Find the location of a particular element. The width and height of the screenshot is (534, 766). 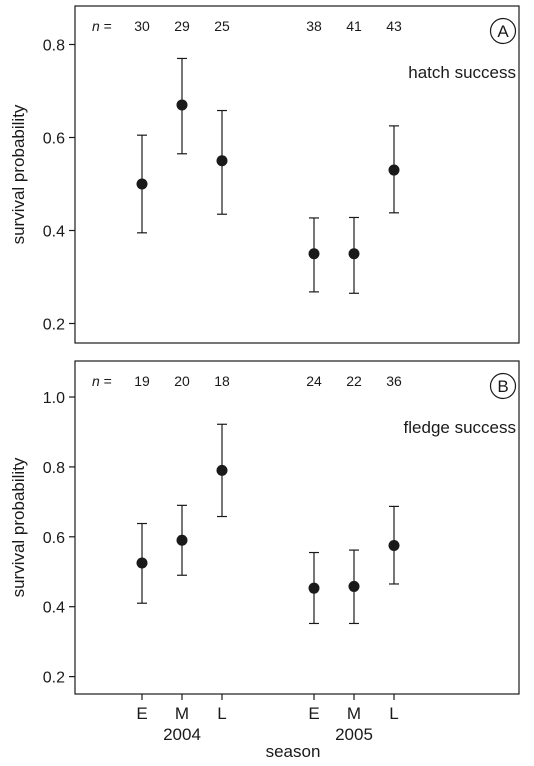

n-value: 38 is located at coordinates (314, 26).